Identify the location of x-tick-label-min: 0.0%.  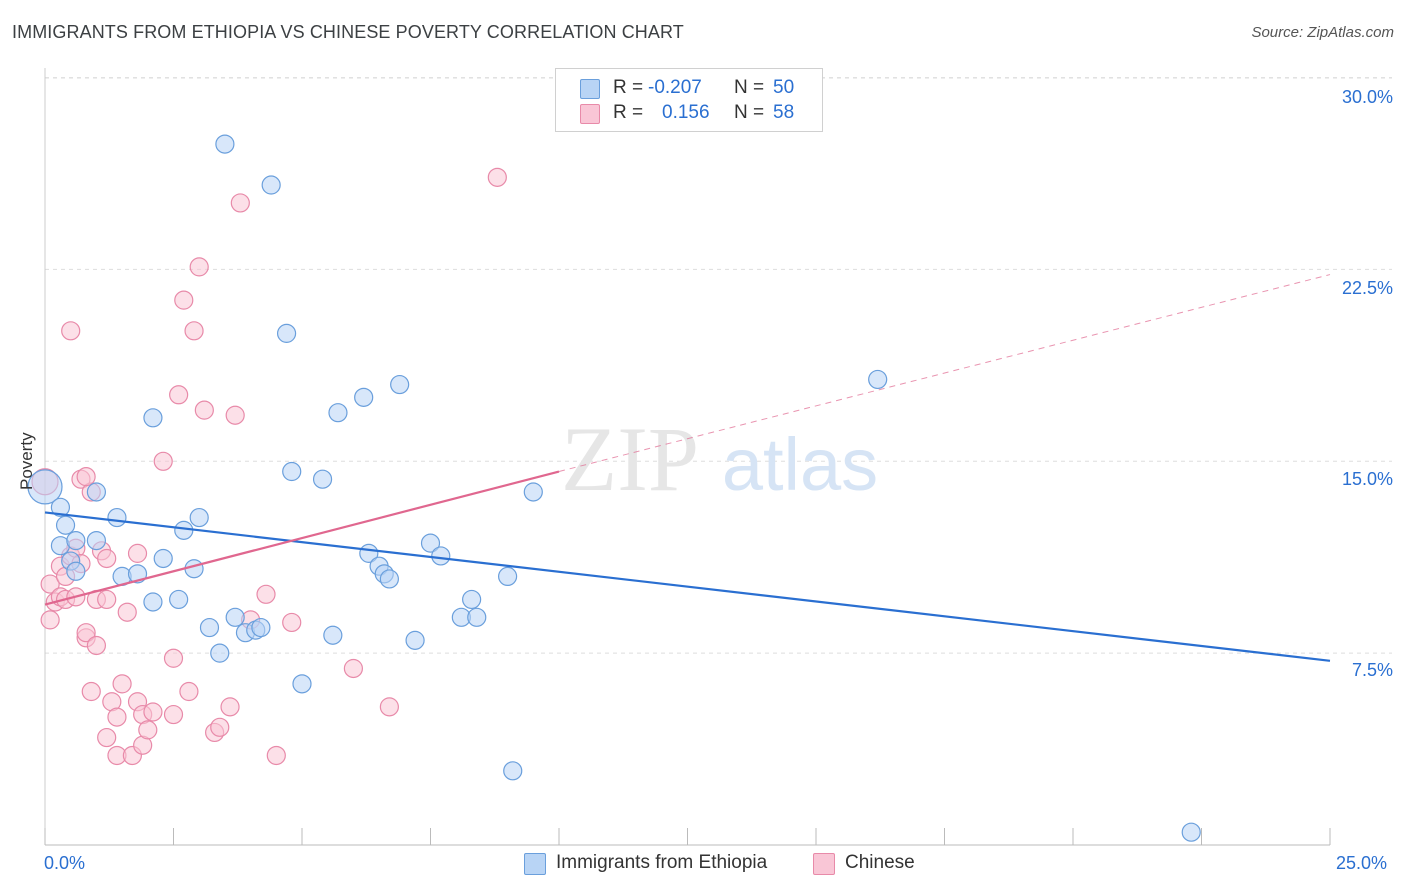
(65, 863).